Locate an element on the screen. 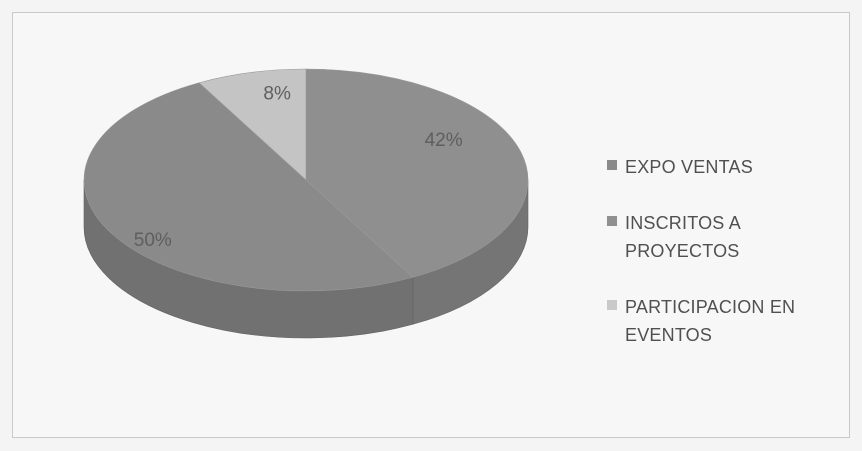 This screenshot has width=862, height=451. legend-label-expo-ventas: EXPO VENTAS is located at coordinates (689, 167).